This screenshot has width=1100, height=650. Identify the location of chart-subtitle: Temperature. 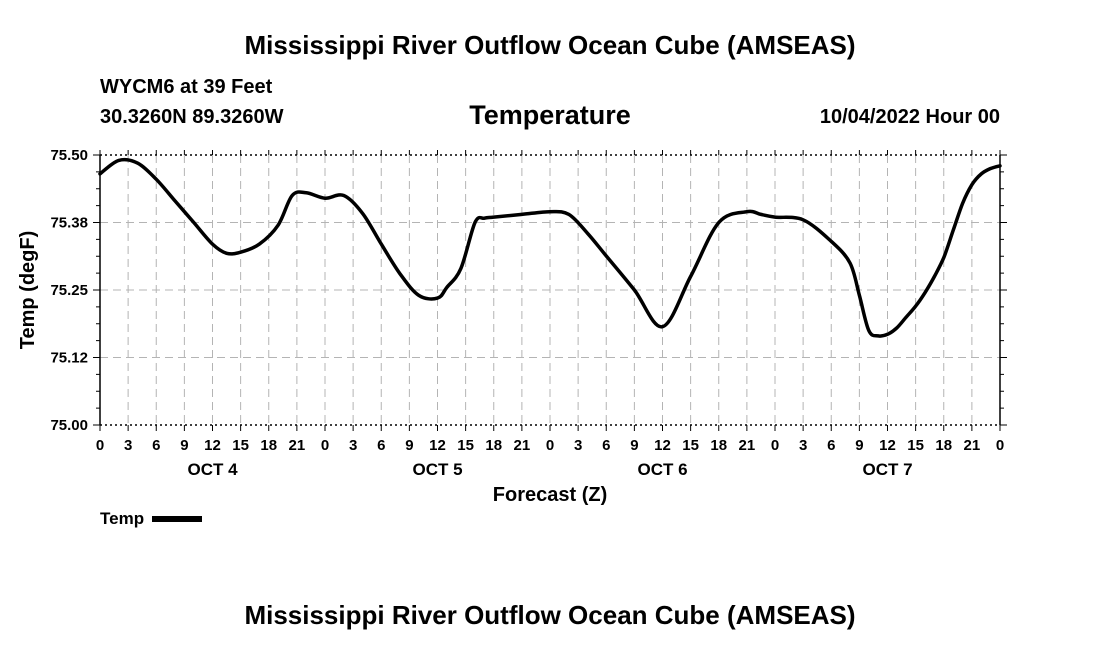
(550, 115).